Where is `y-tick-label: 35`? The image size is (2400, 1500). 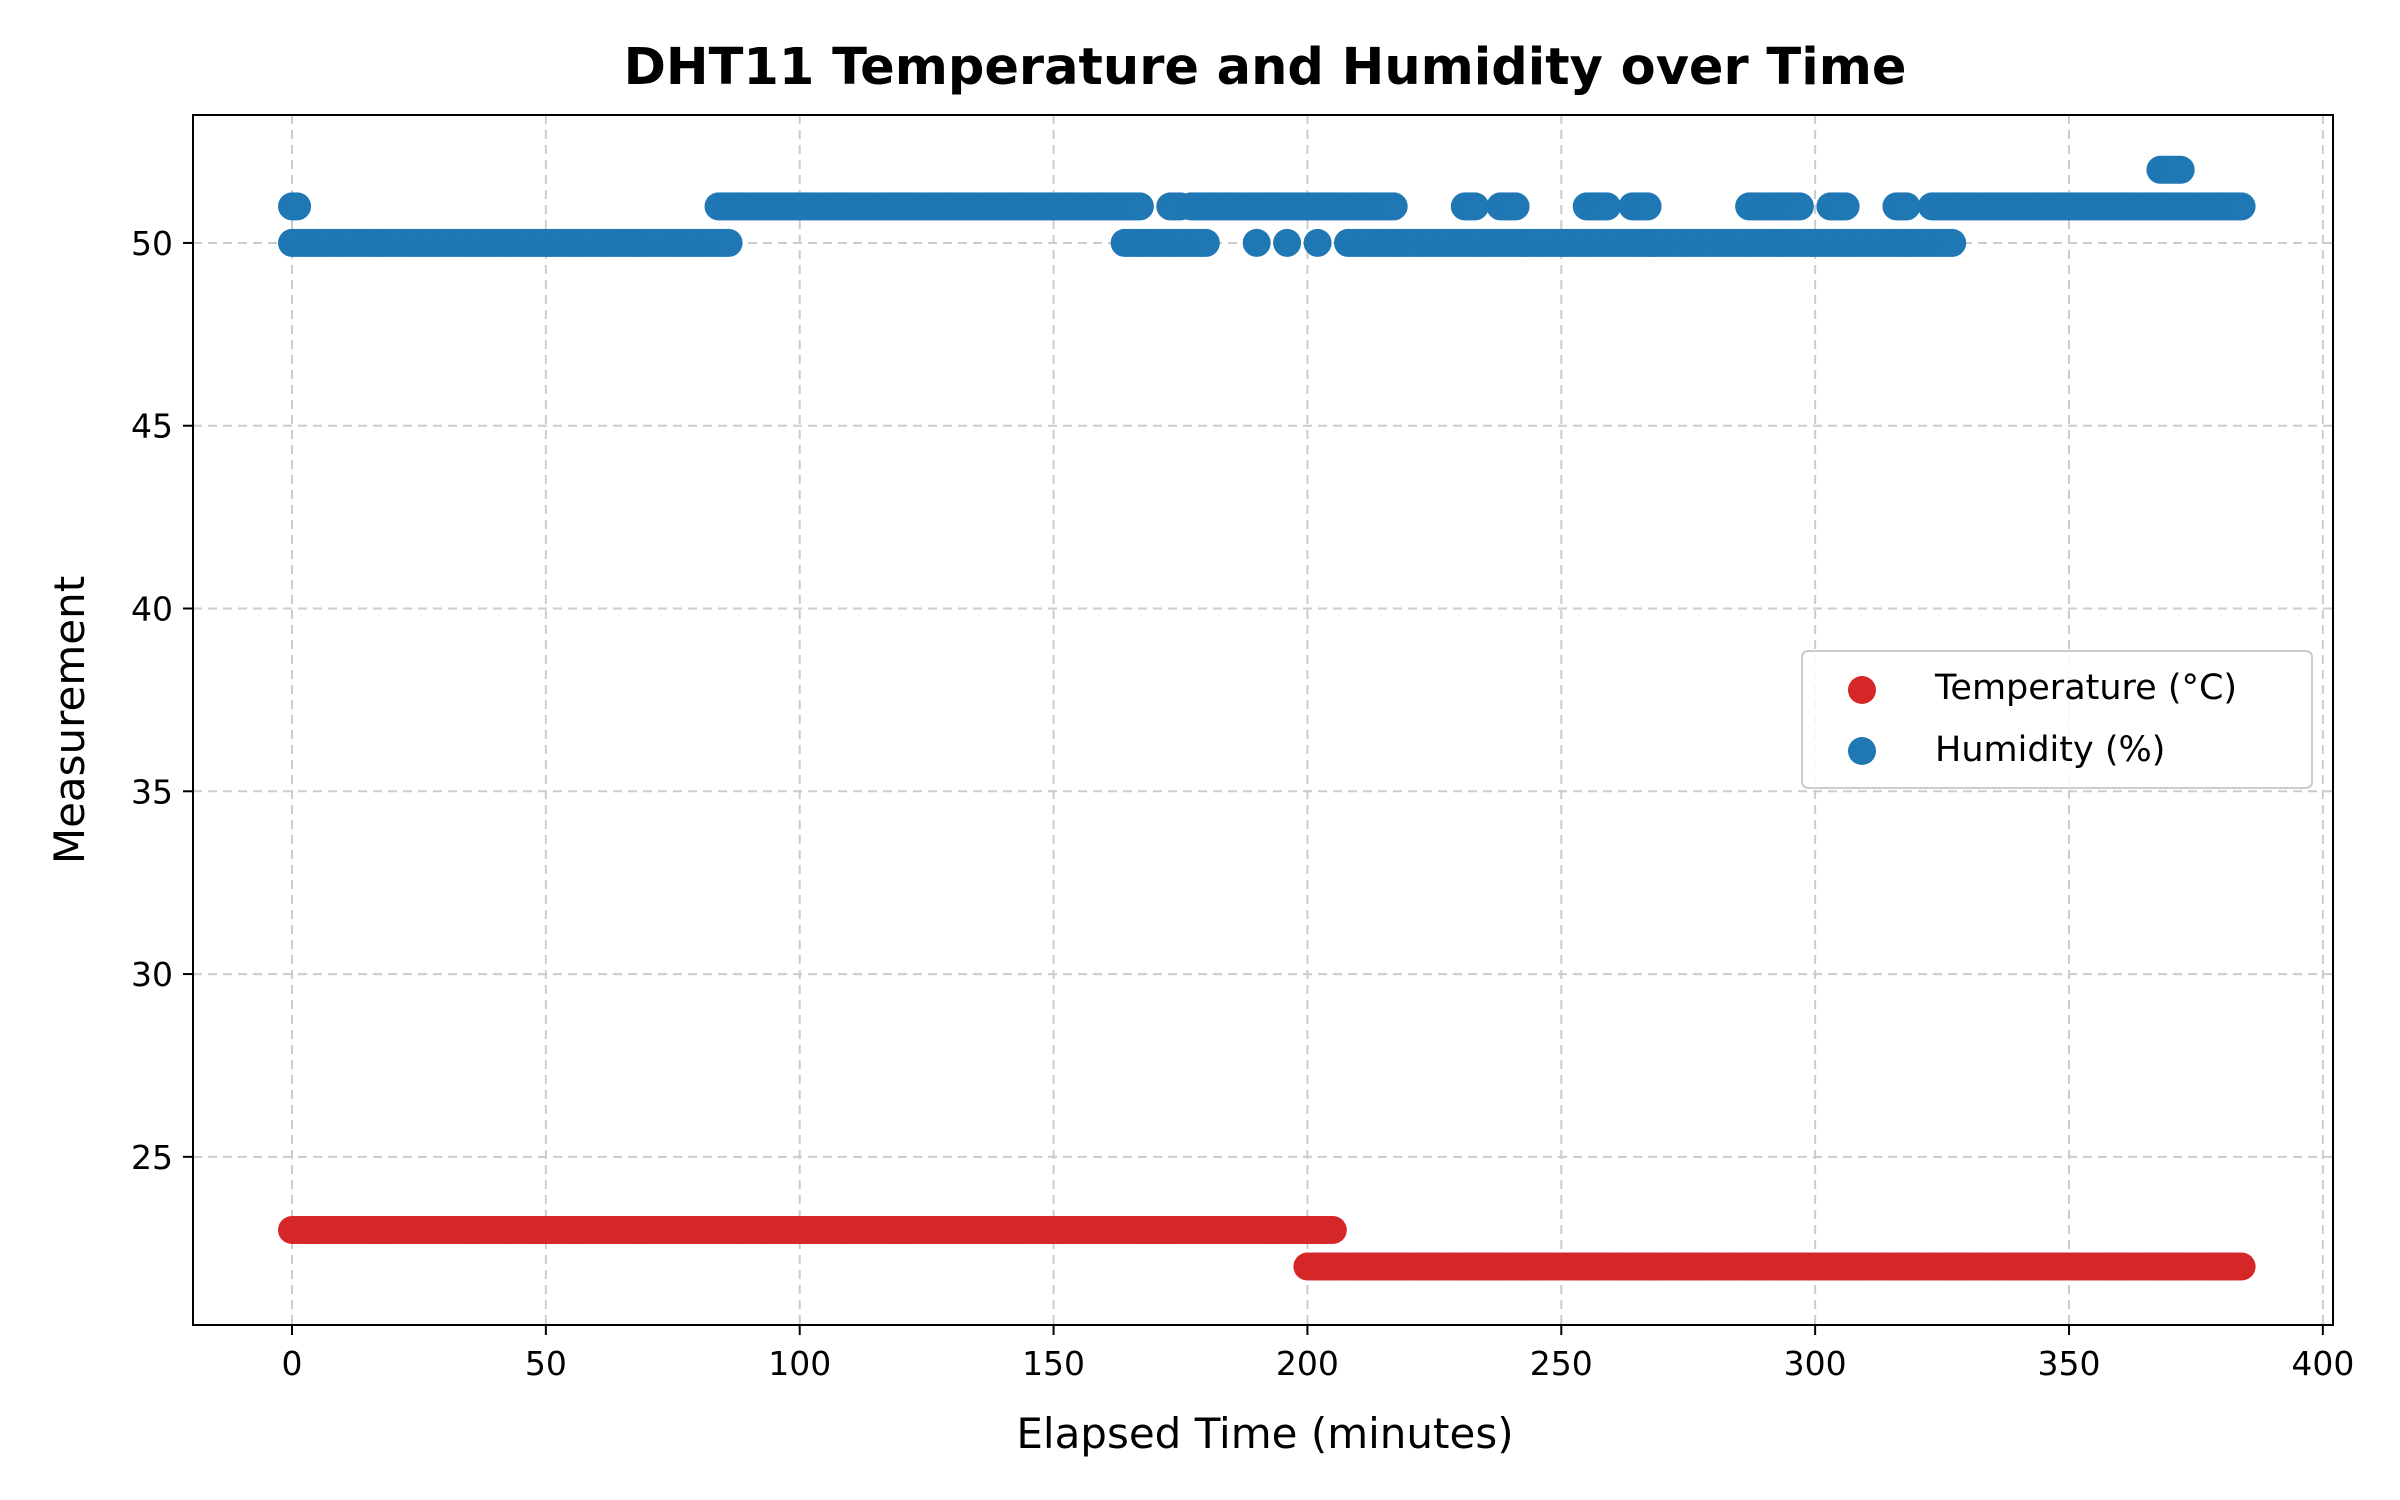
y-tick-label: 35 is located at coordinates (152, 791).